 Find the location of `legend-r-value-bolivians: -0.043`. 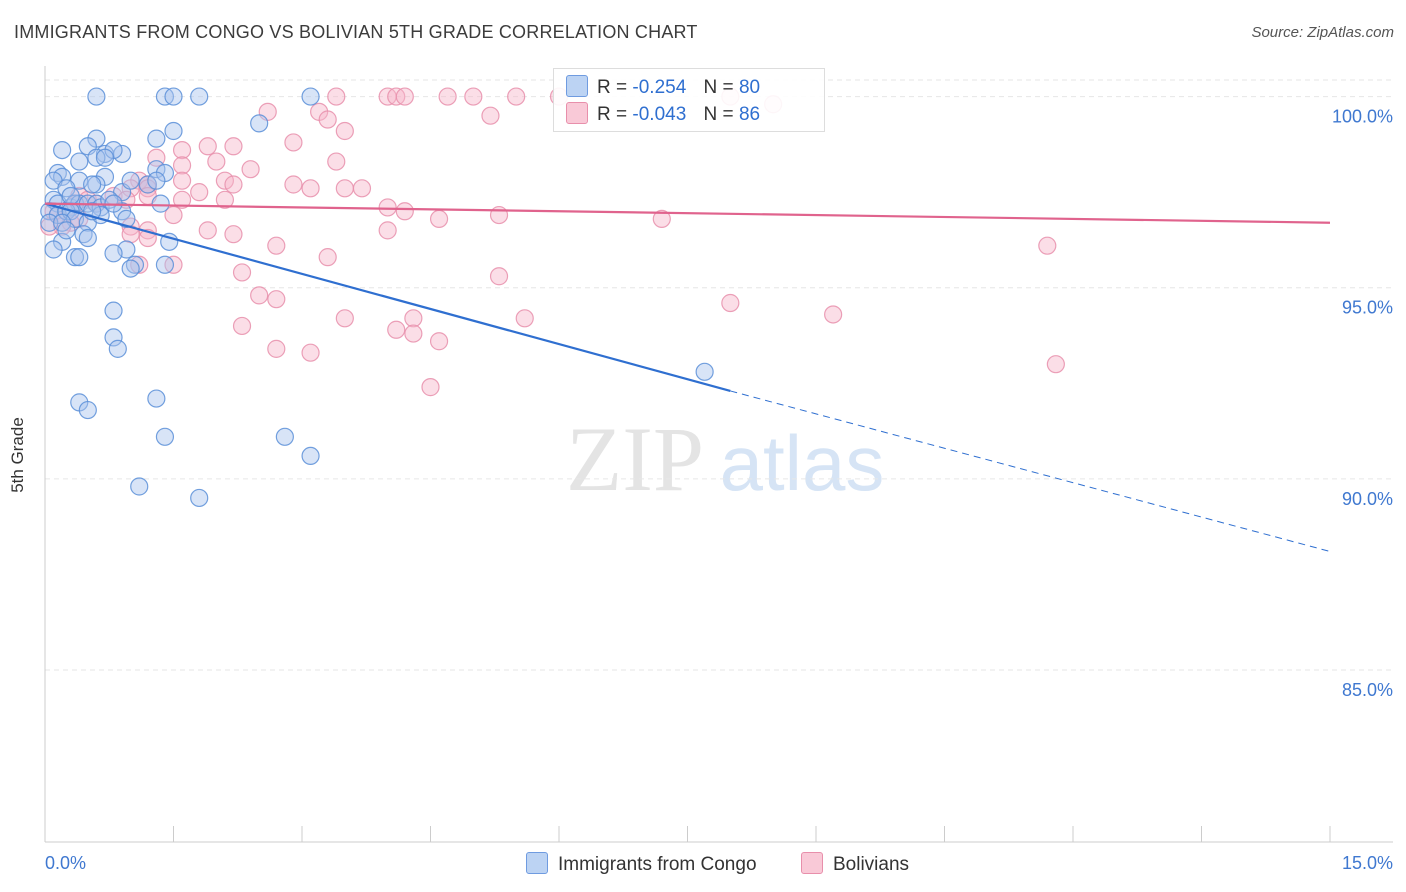

legend-r-value-bolivians: -0.043 is located at coordinates (659, 114).